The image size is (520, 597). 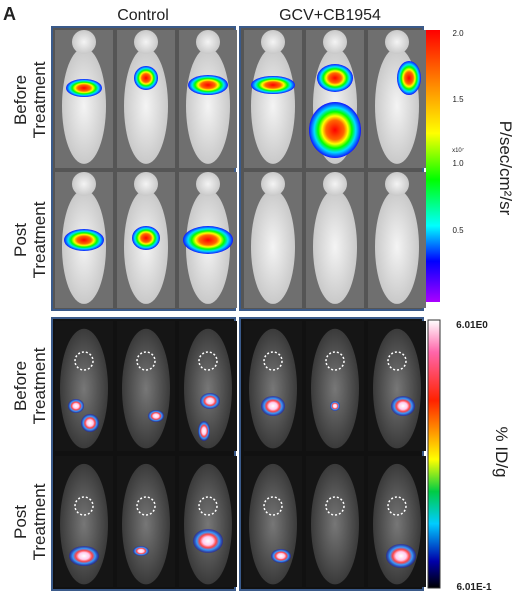 What do you see at coordinates (458, 230) in the screenshot?
I see `scale-tick-label: 0.5` at bounding box center [458, 230].